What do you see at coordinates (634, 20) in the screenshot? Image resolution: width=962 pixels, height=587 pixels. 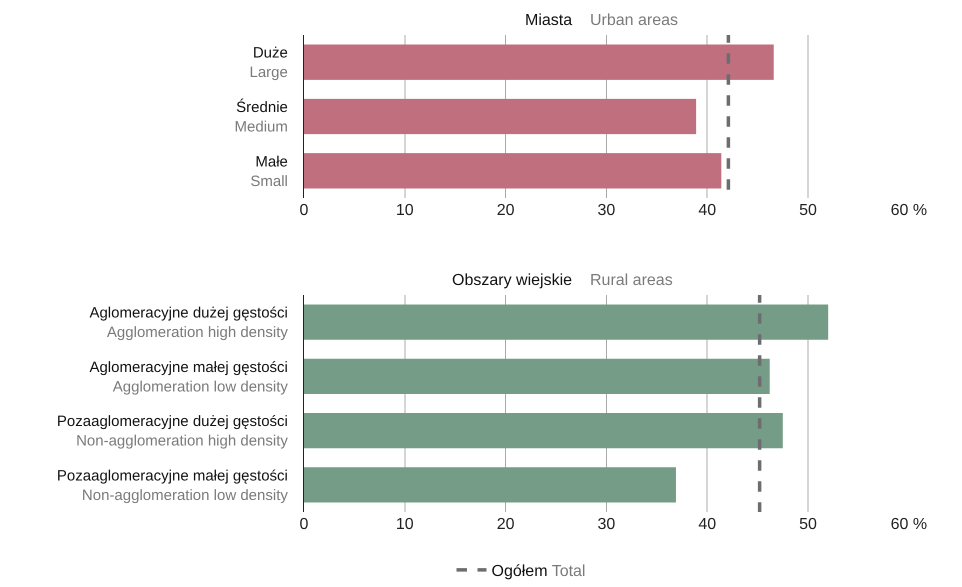 I see `chart-subtitle: Urban areas` at bounding box center [634, 20].